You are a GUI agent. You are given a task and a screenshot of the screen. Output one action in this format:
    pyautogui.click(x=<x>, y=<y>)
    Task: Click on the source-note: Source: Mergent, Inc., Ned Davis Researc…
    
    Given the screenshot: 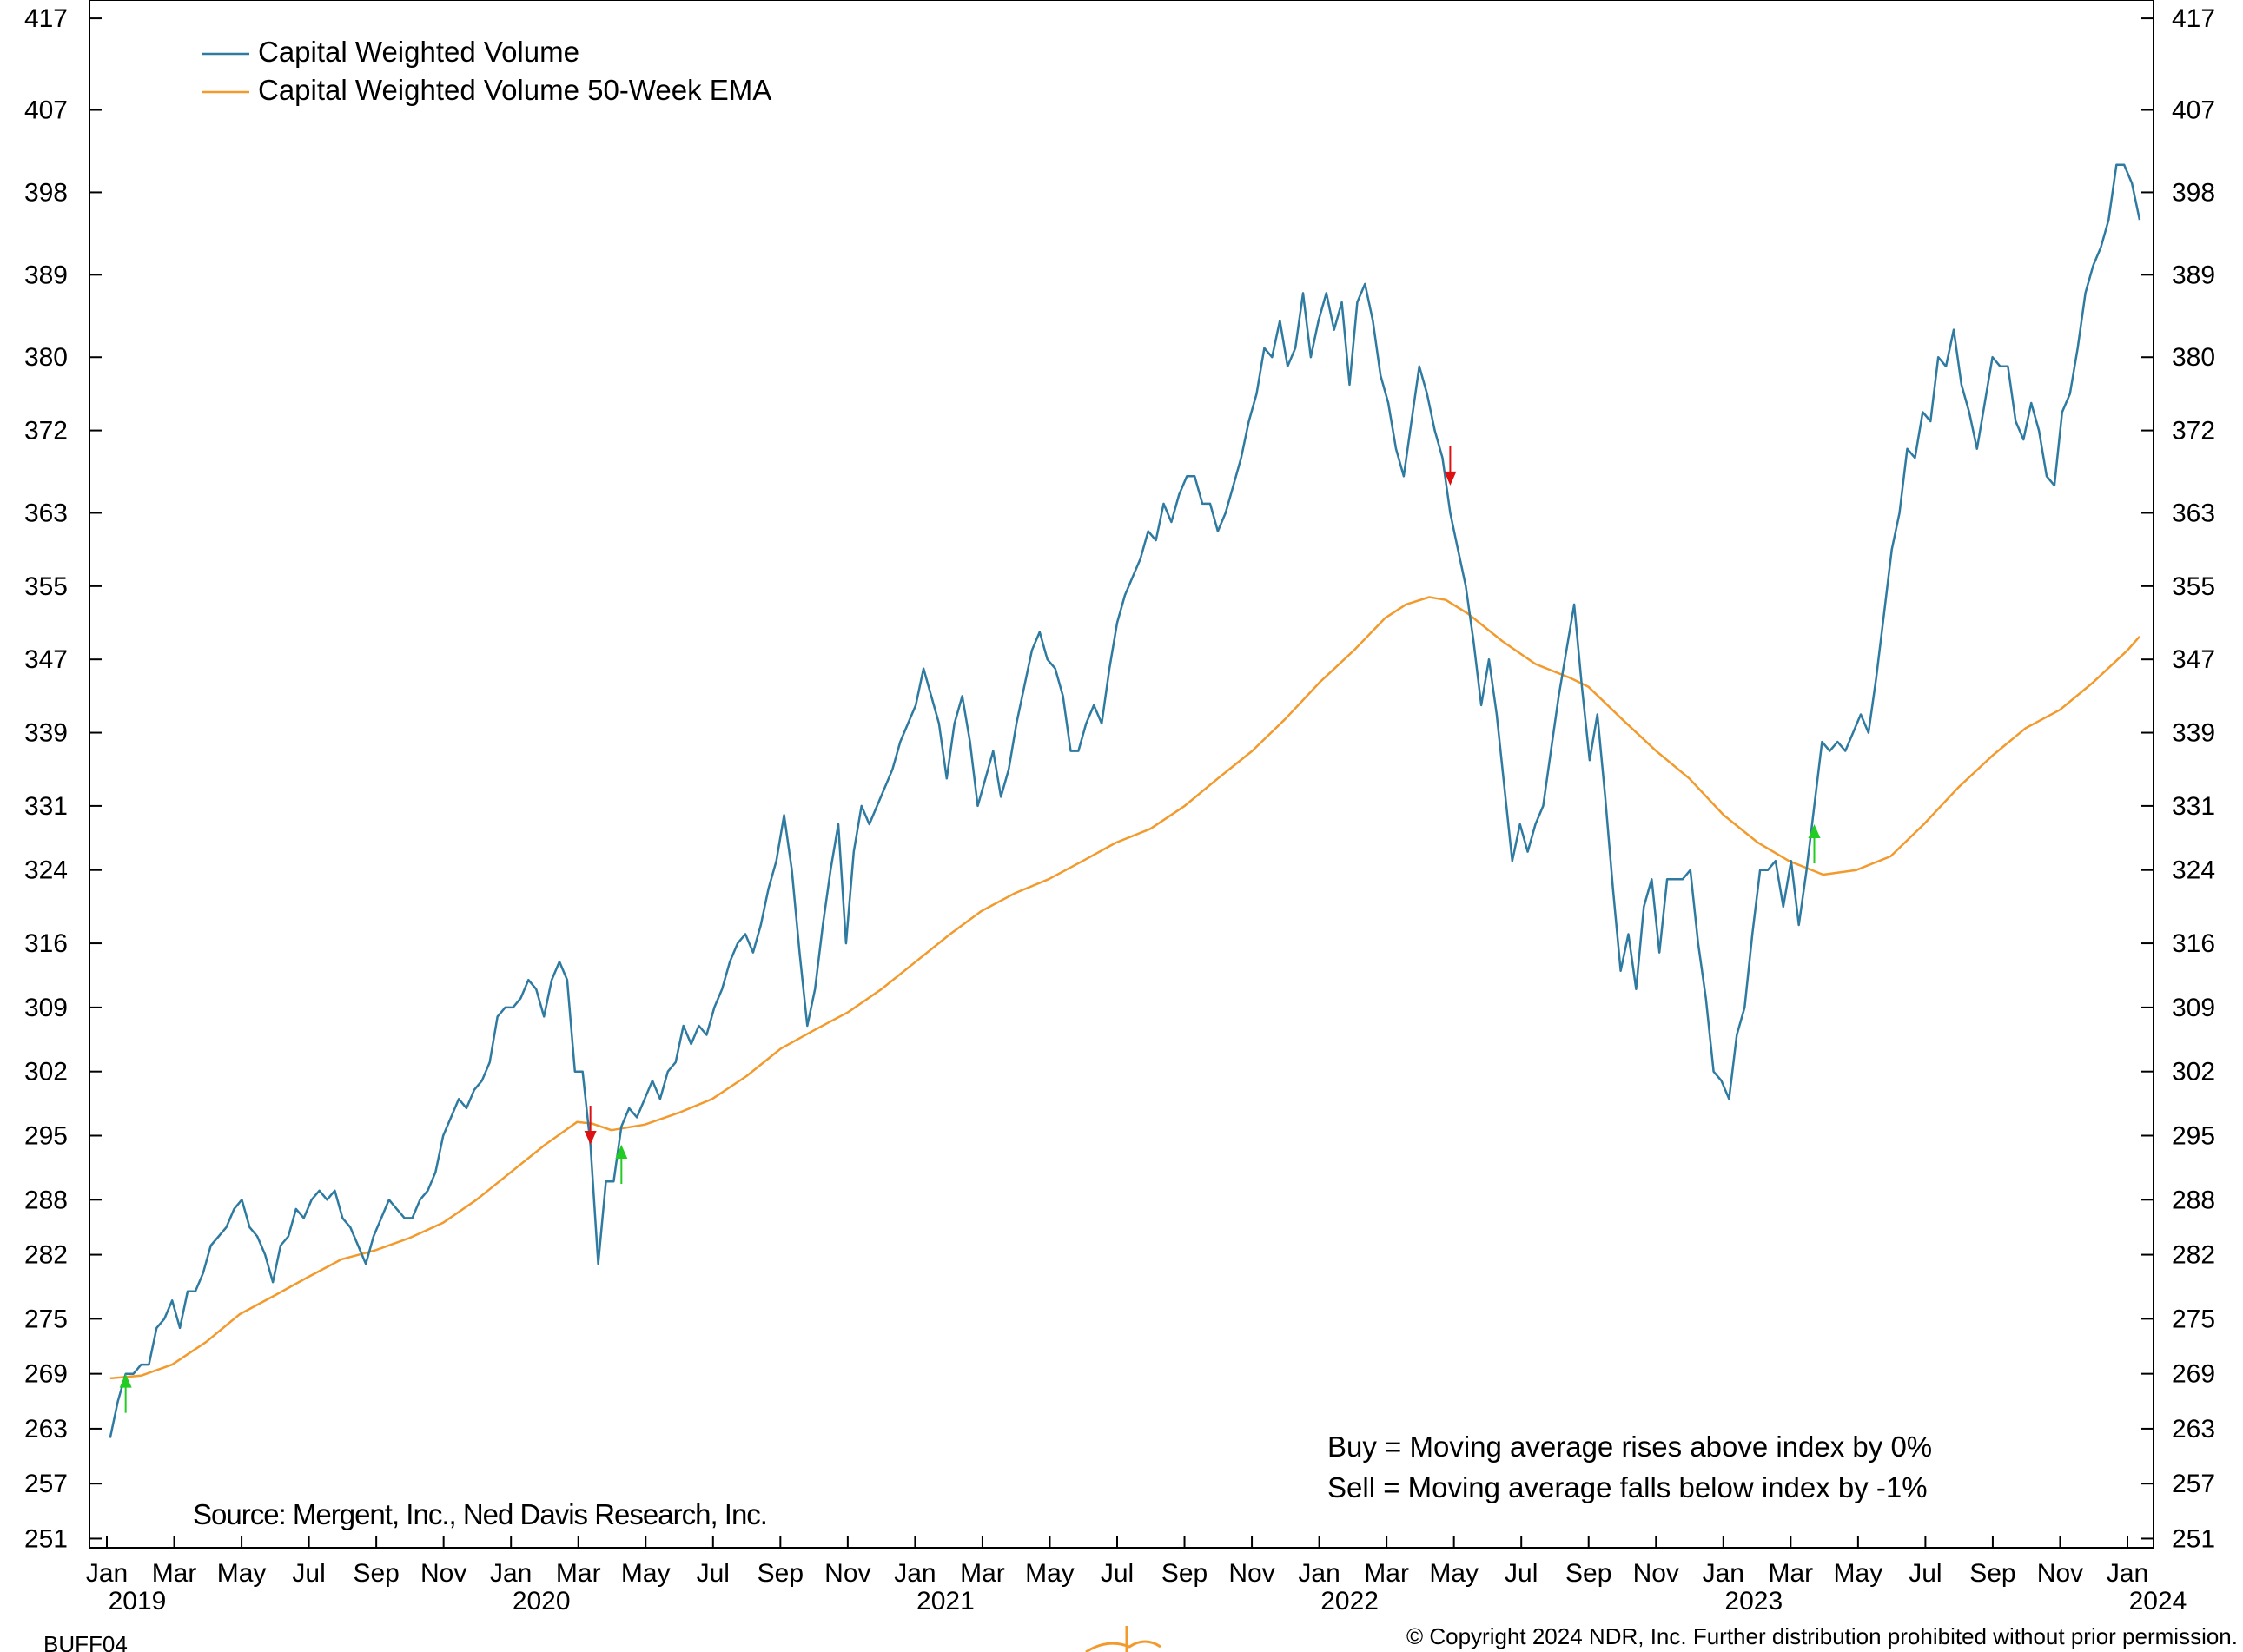 What is the action you would take?
    pyautogui.click(x=480, y=1514)
    